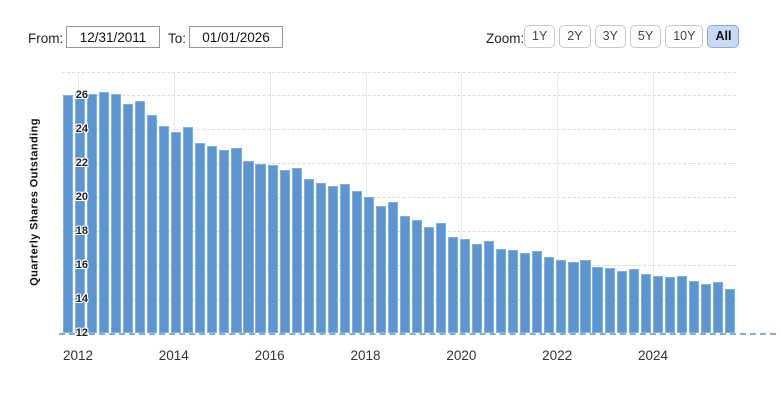 The image size is (780, 407). I want to click on y-tick-label: 26, so click(81, 95).